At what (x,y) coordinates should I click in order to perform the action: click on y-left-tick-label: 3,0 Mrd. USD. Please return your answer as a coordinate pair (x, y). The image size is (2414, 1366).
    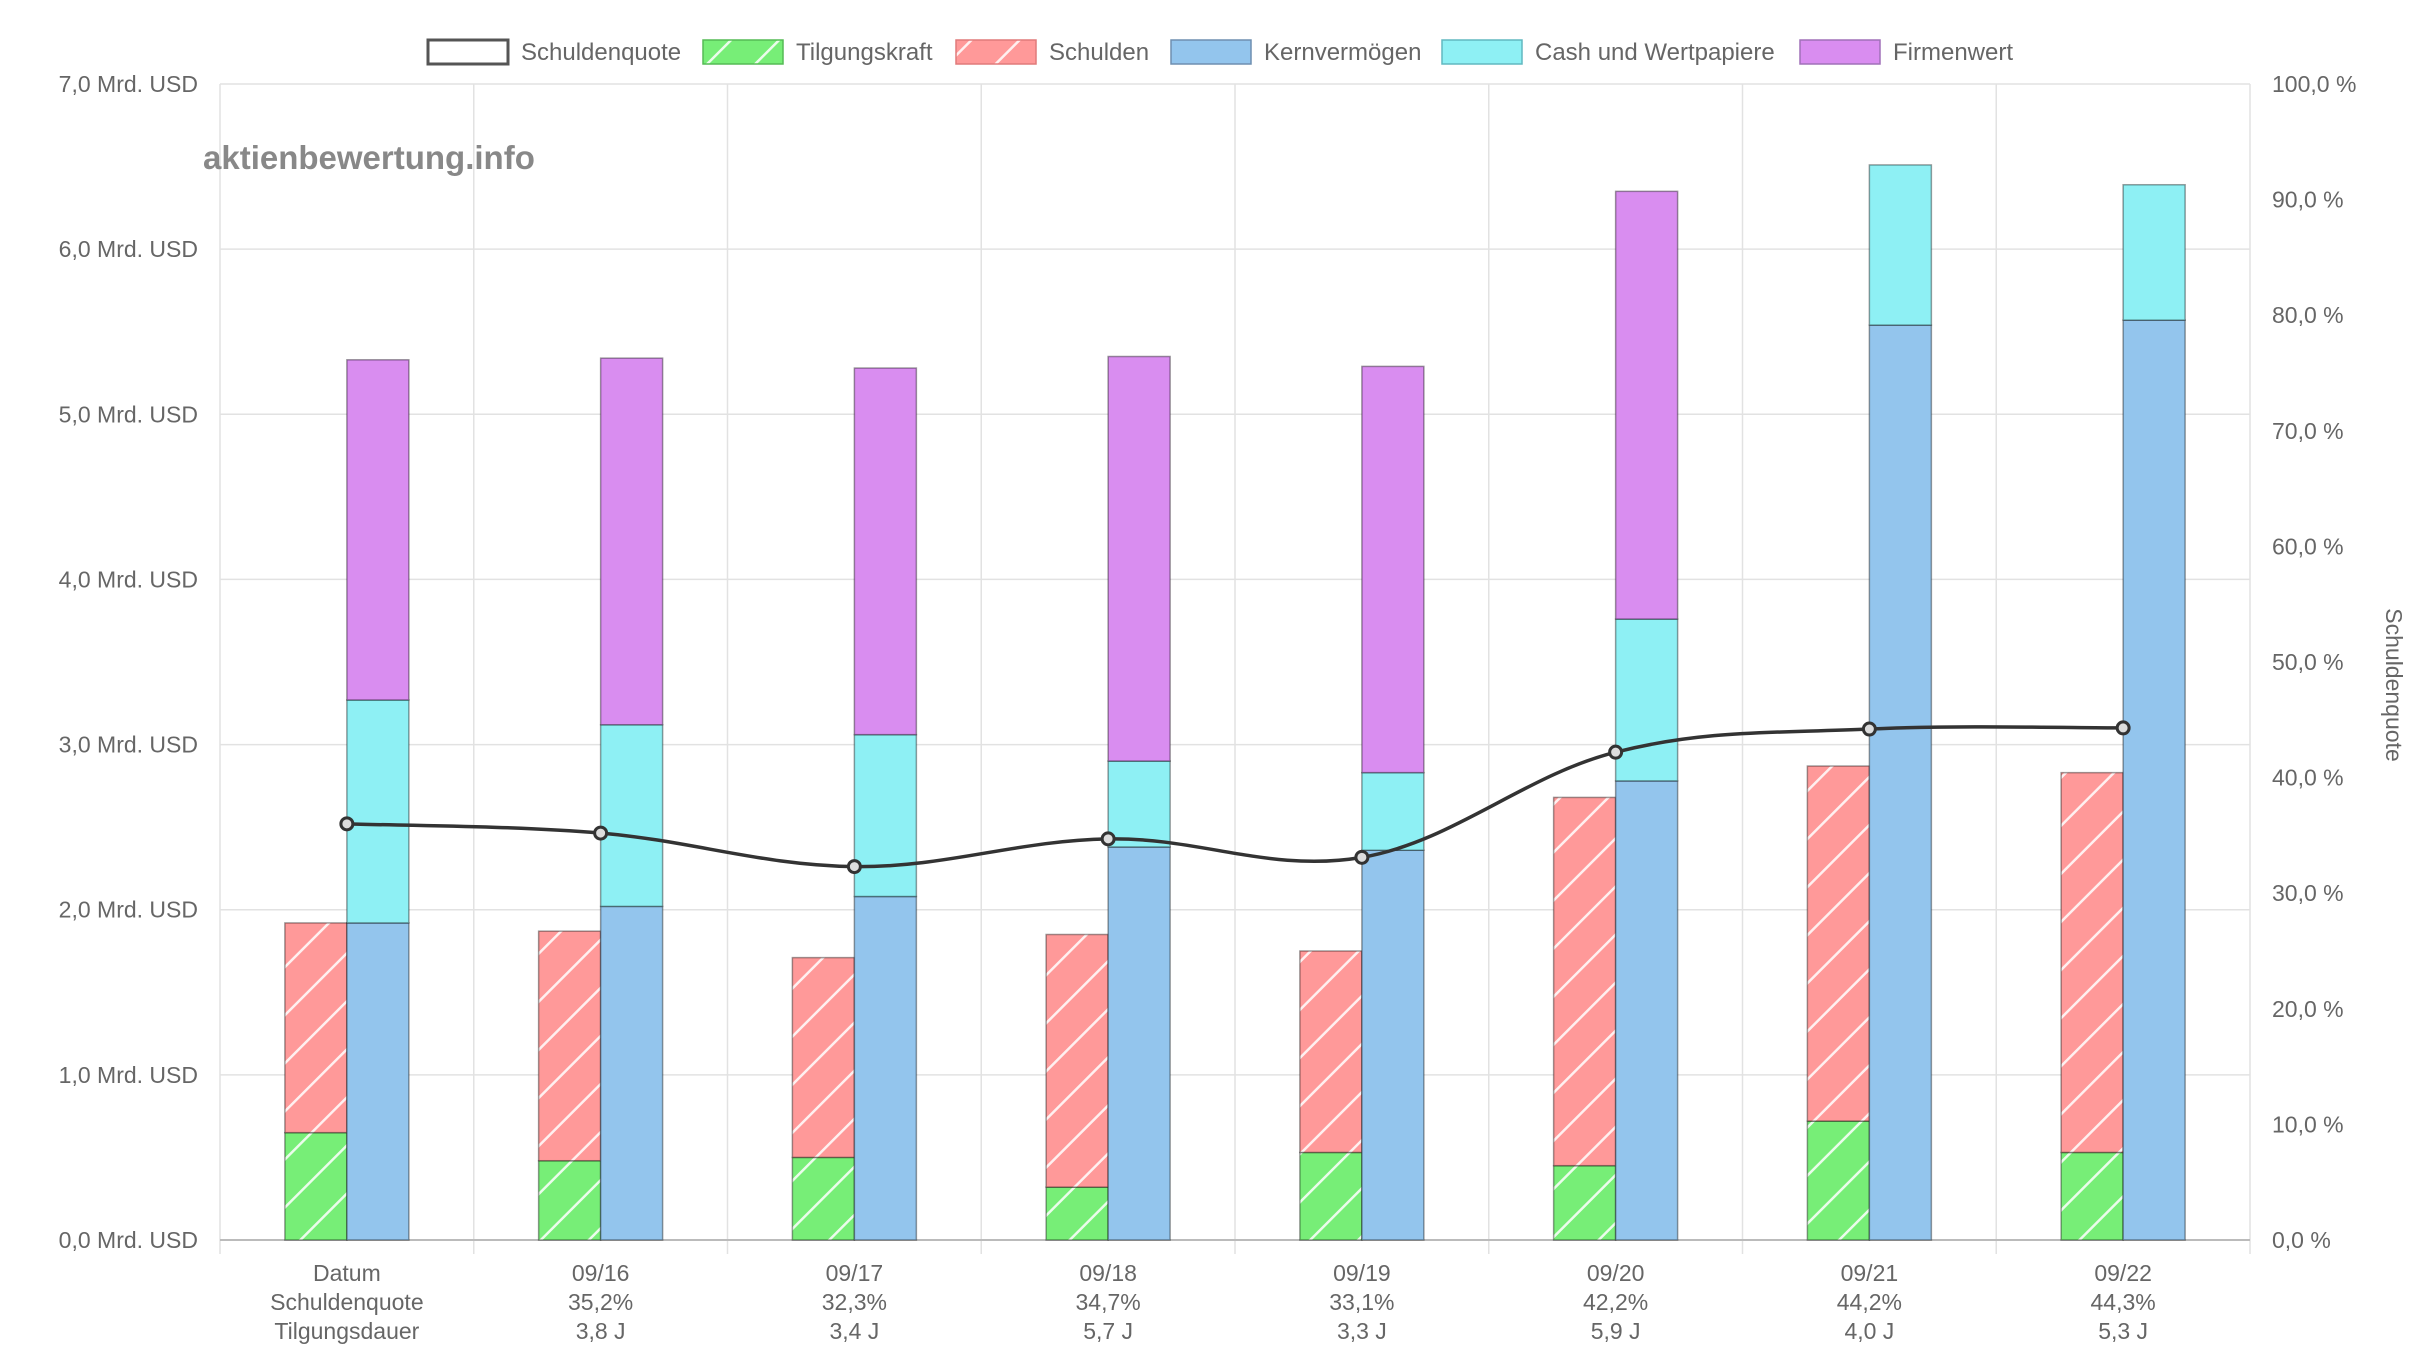
    Looking at the image, I should click on (128, 745).